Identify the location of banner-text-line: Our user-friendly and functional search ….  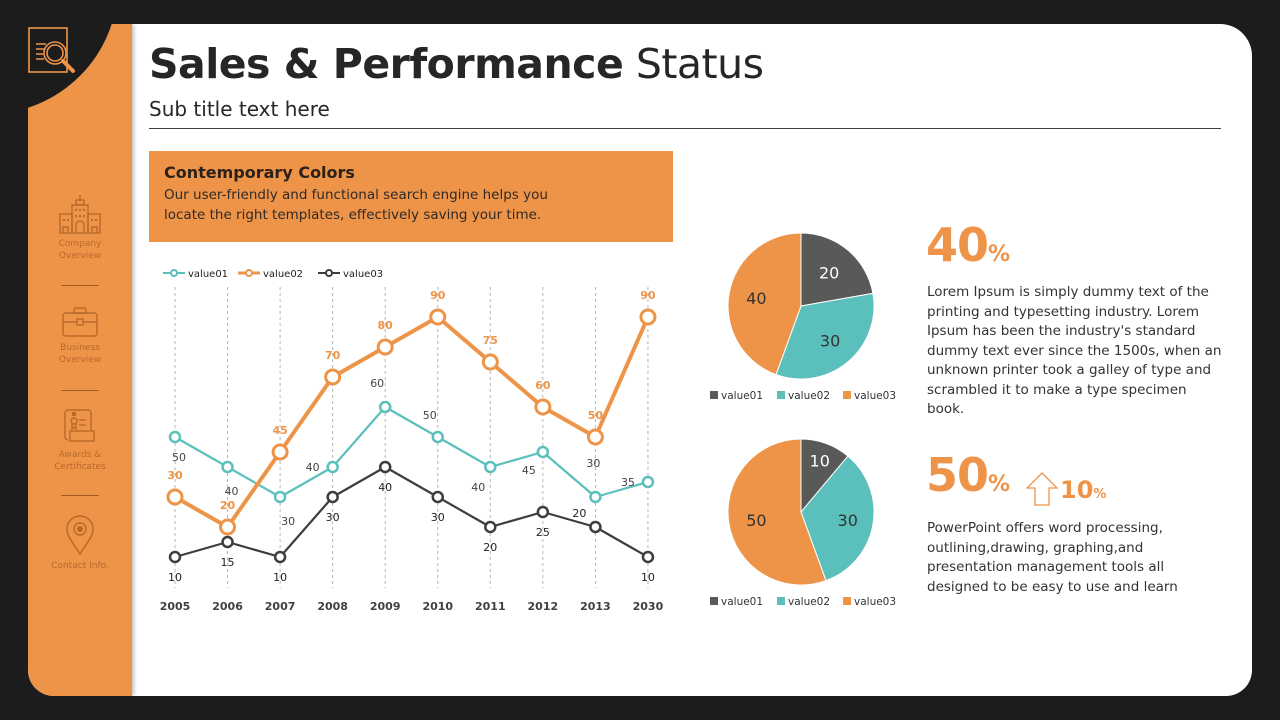
(356, 195).